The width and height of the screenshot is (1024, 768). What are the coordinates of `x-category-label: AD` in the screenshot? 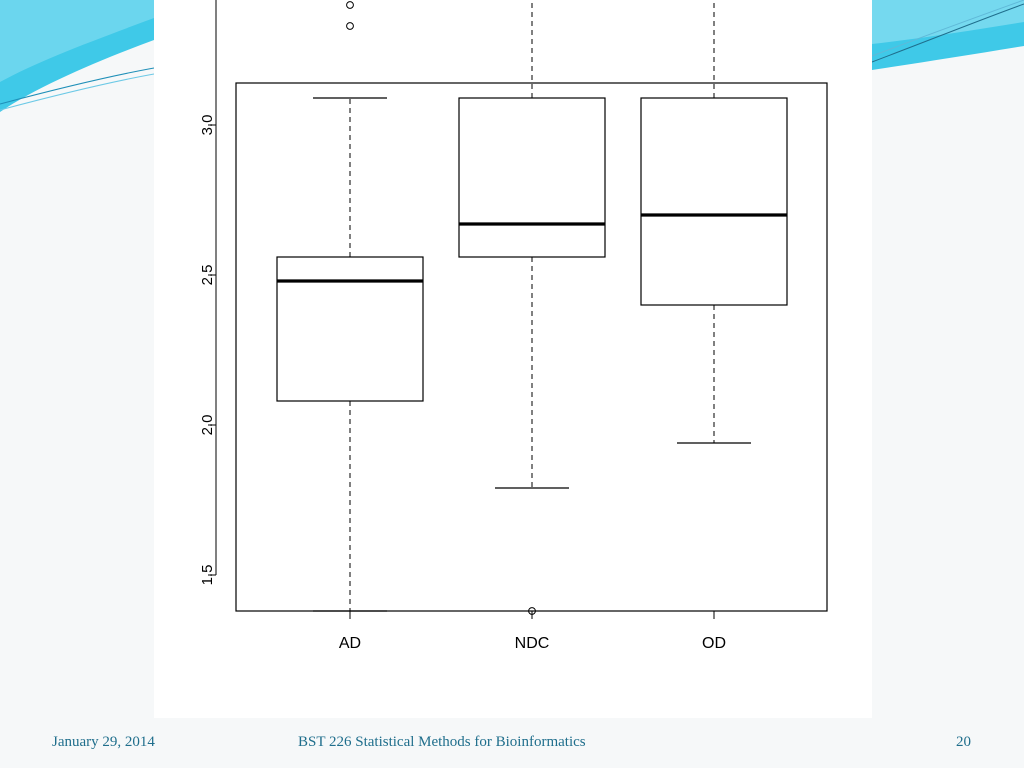 It's located at (350, 643).